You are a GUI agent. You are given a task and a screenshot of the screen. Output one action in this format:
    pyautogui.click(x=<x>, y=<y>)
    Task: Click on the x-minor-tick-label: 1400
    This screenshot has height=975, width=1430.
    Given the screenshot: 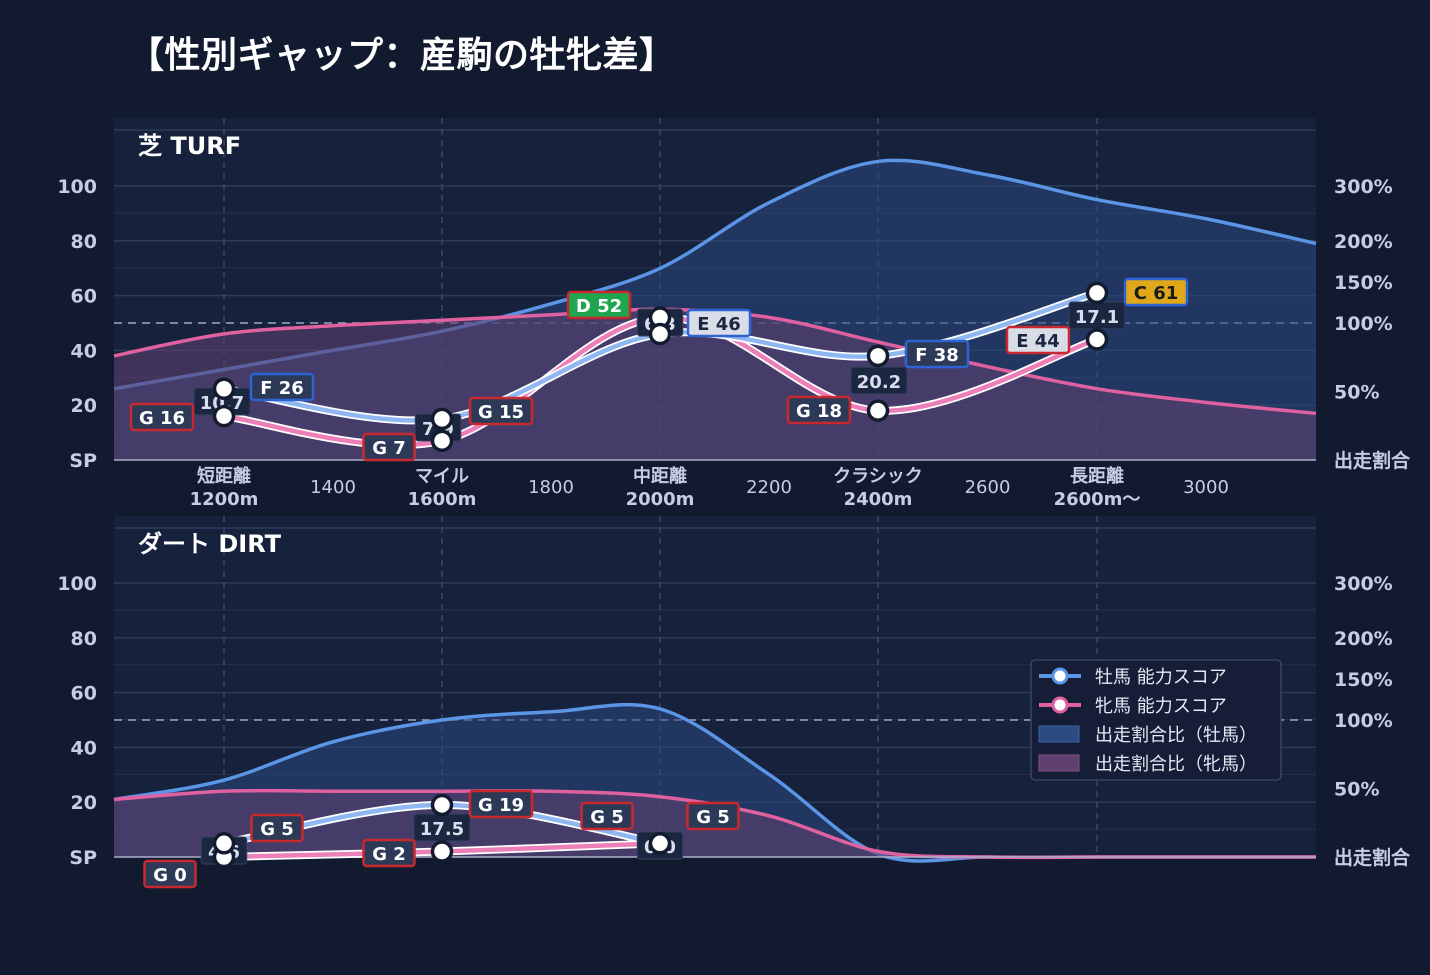 What is the action you would take?
    pyautogui.click(x=333, y=487)
    